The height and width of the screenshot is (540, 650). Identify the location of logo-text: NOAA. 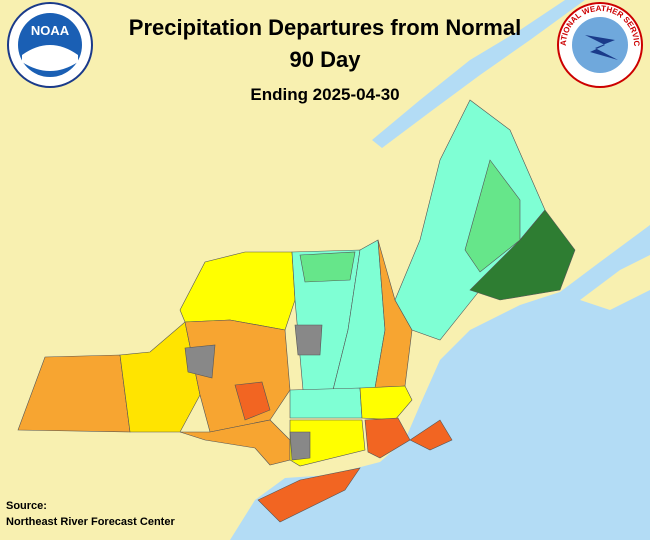
(50, 30).